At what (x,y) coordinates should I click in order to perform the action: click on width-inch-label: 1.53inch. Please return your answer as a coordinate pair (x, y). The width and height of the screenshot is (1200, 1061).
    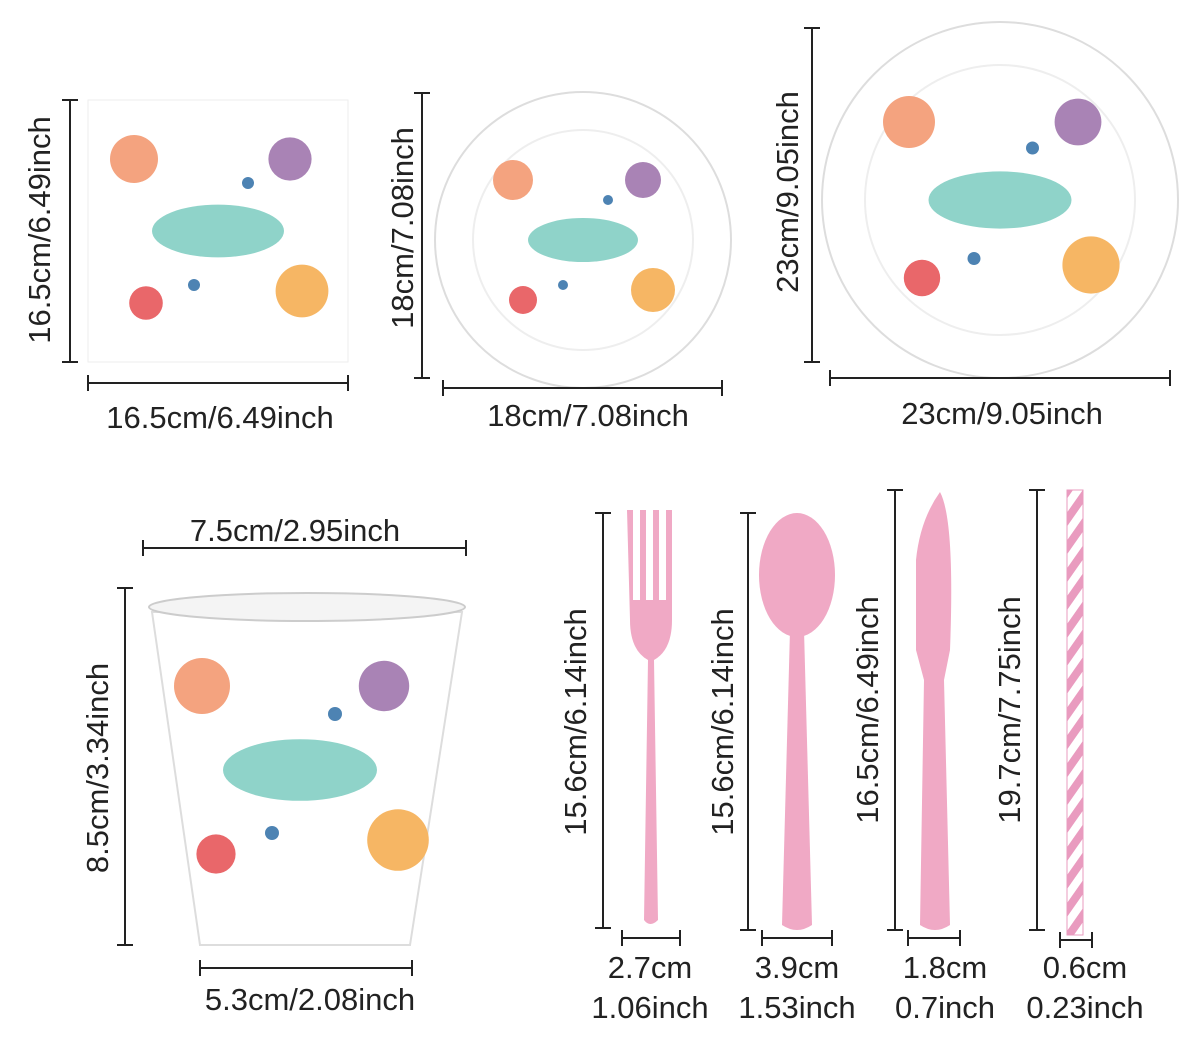
    Looking at the image, I should click on (796, 1007).